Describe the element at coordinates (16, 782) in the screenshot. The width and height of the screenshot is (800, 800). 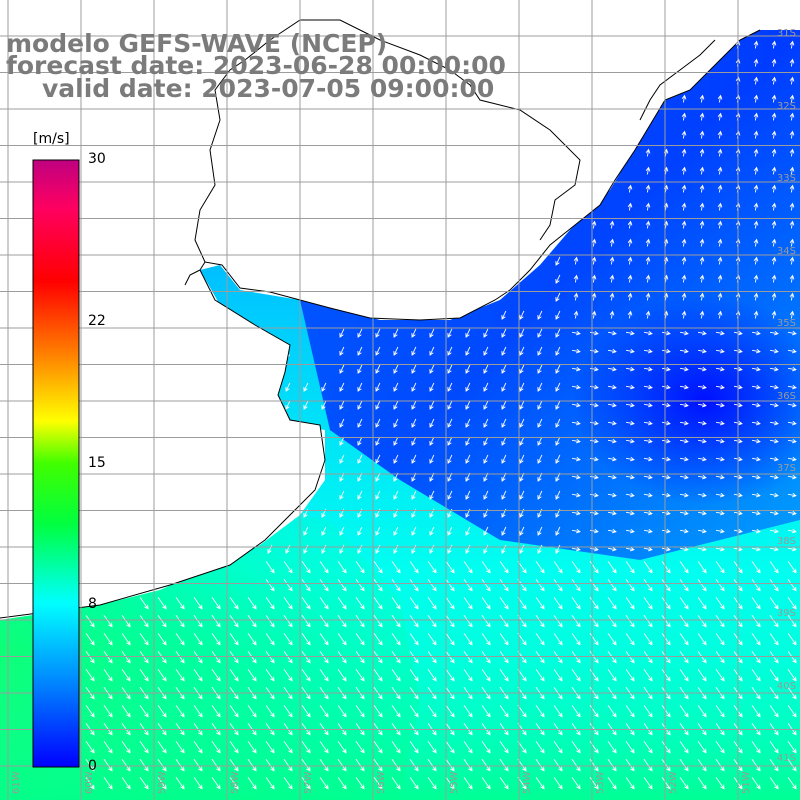
I see `longitude-label: 61W` at that location.